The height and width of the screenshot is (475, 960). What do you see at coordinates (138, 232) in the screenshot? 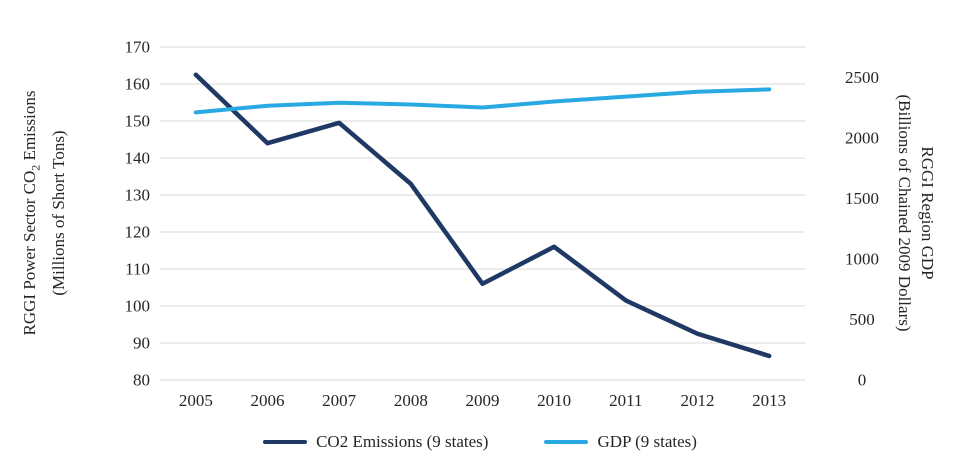
I see `left-axis-tick-label: 120` at bounding box center [138, 232].